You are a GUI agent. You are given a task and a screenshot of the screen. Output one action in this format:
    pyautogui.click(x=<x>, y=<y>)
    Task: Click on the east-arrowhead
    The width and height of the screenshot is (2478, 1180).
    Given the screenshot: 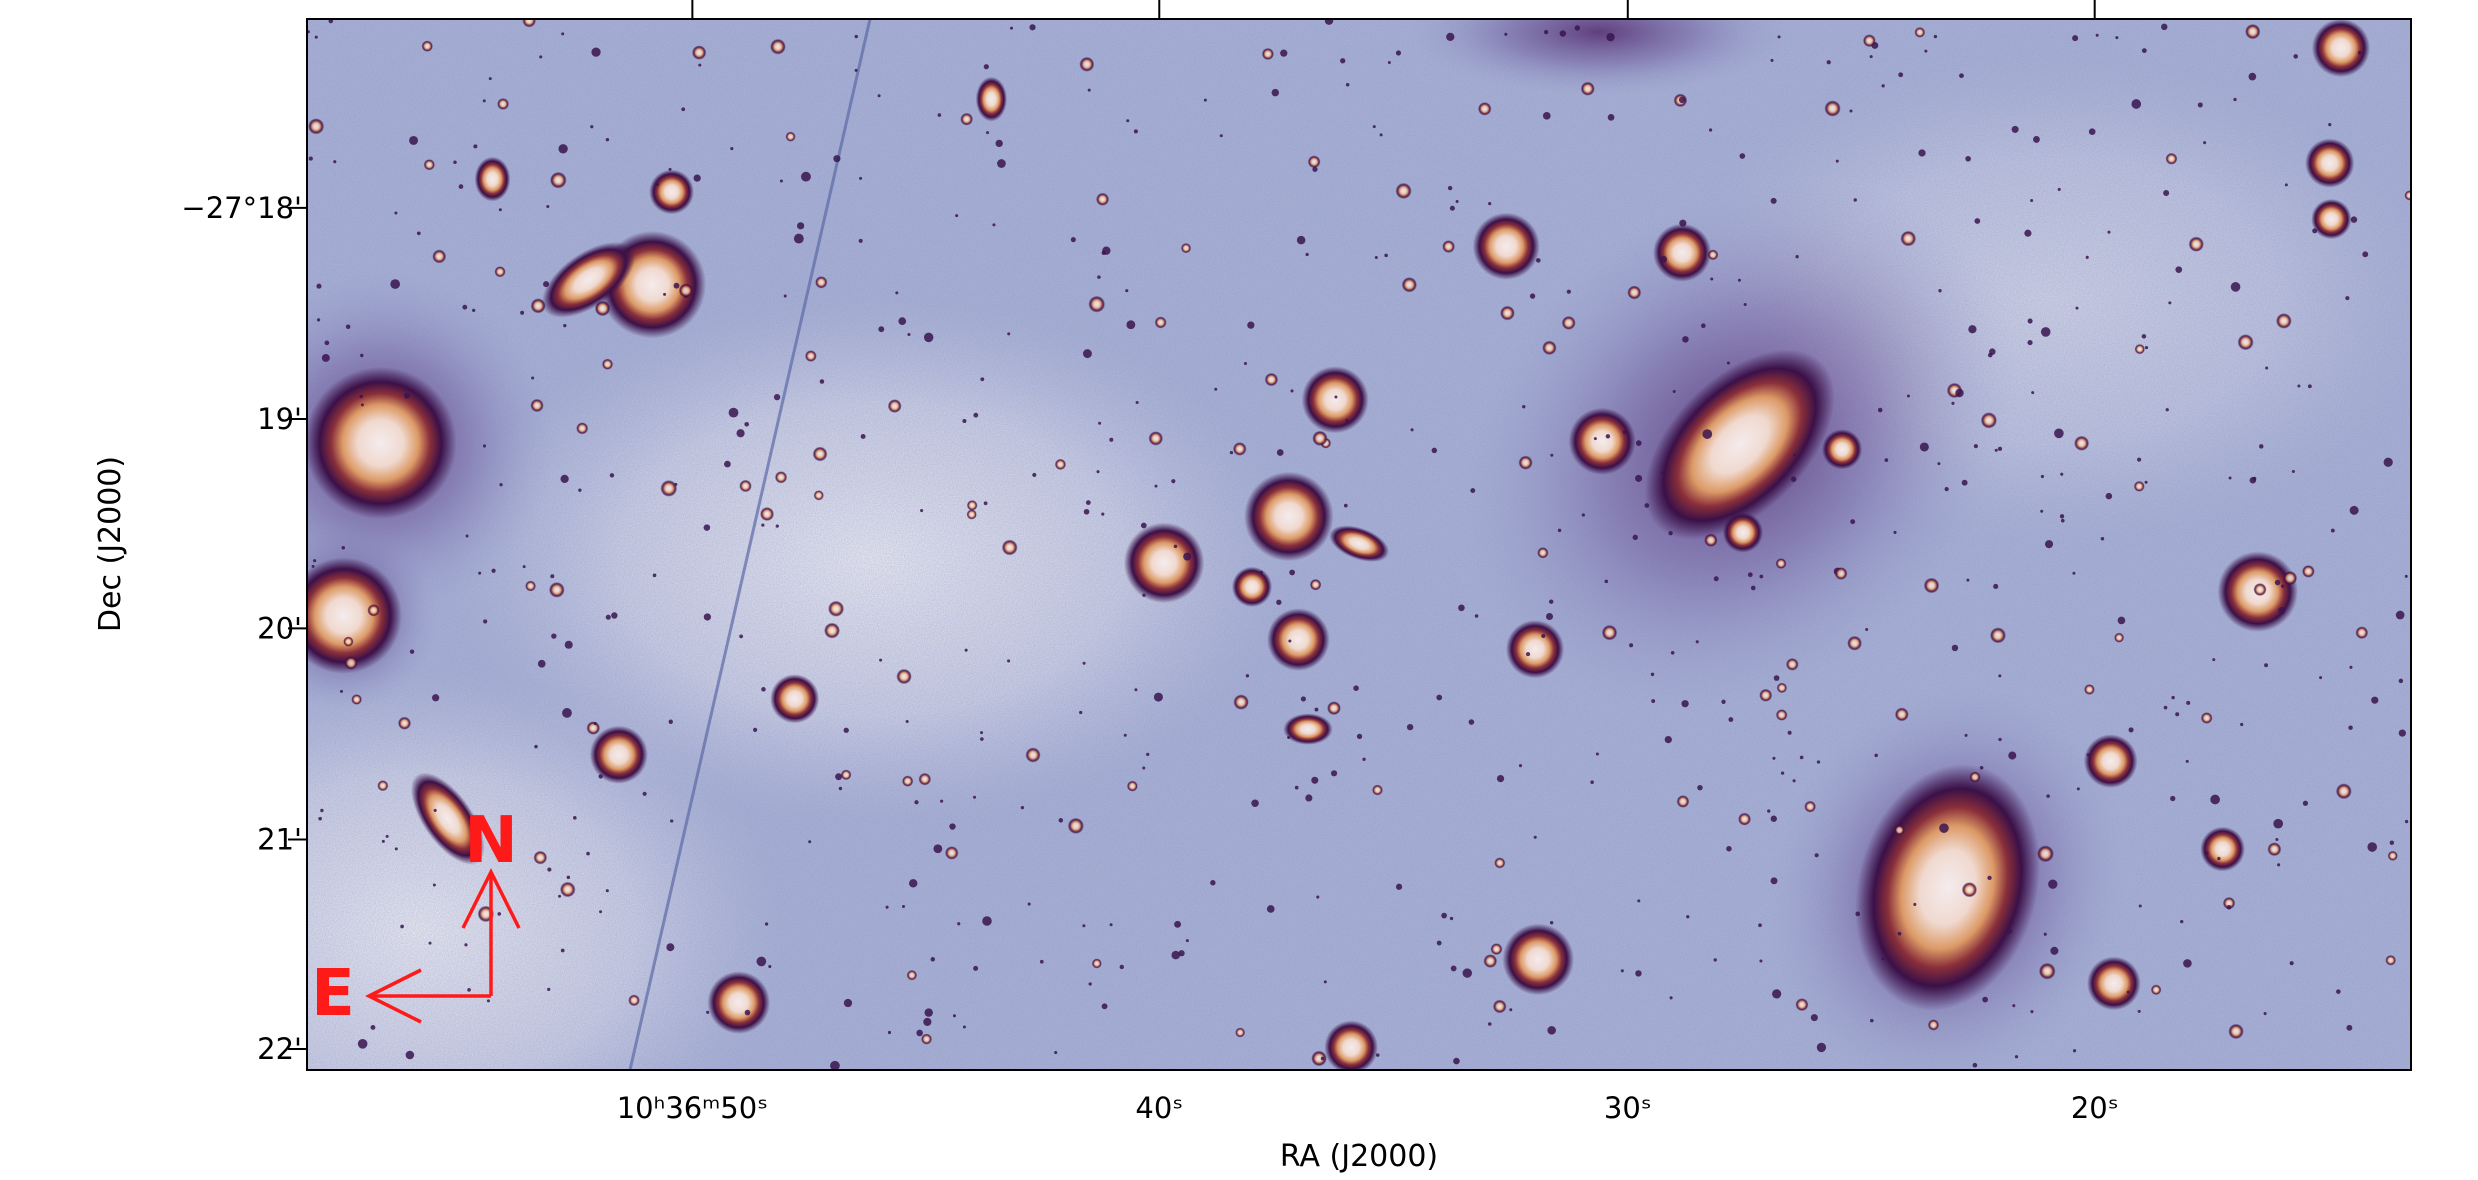 What is the action you would take?
    pyautogui.click(x=393, y=996)
    